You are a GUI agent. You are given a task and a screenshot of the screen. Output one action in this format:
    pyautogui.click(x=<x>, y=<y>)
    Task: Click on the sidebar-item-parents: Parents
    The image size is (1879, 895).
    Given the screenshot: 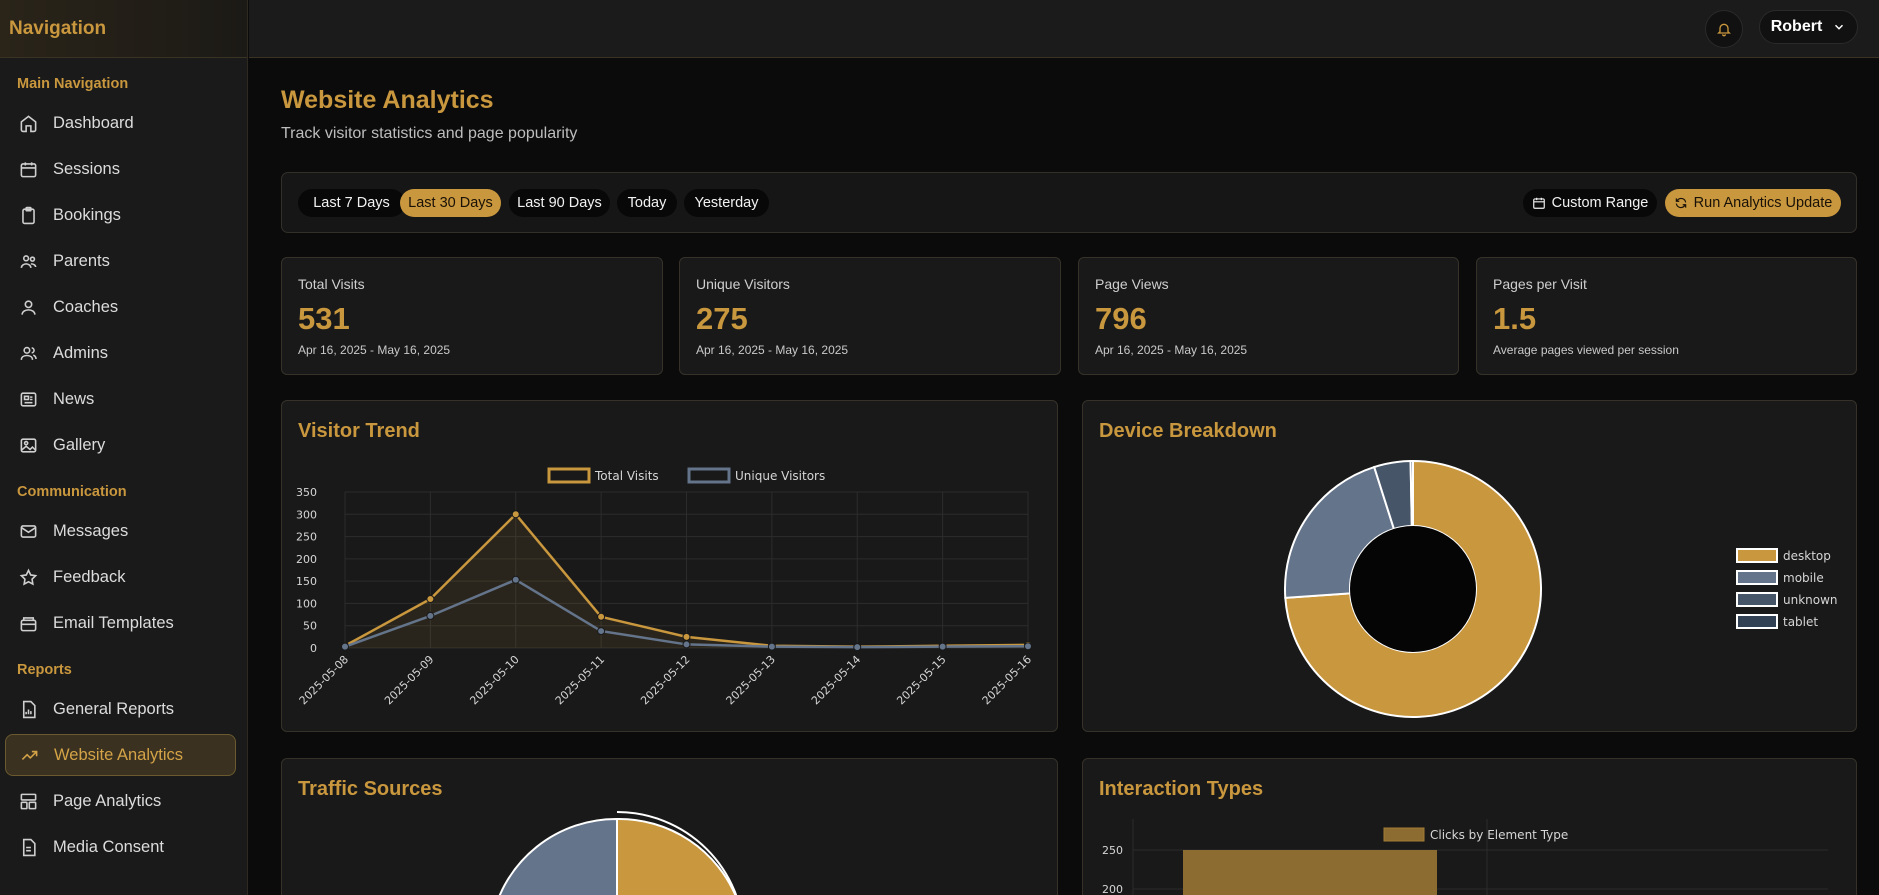 What is the action you would take?
    pyautogui.click(x=120, y=261)
    